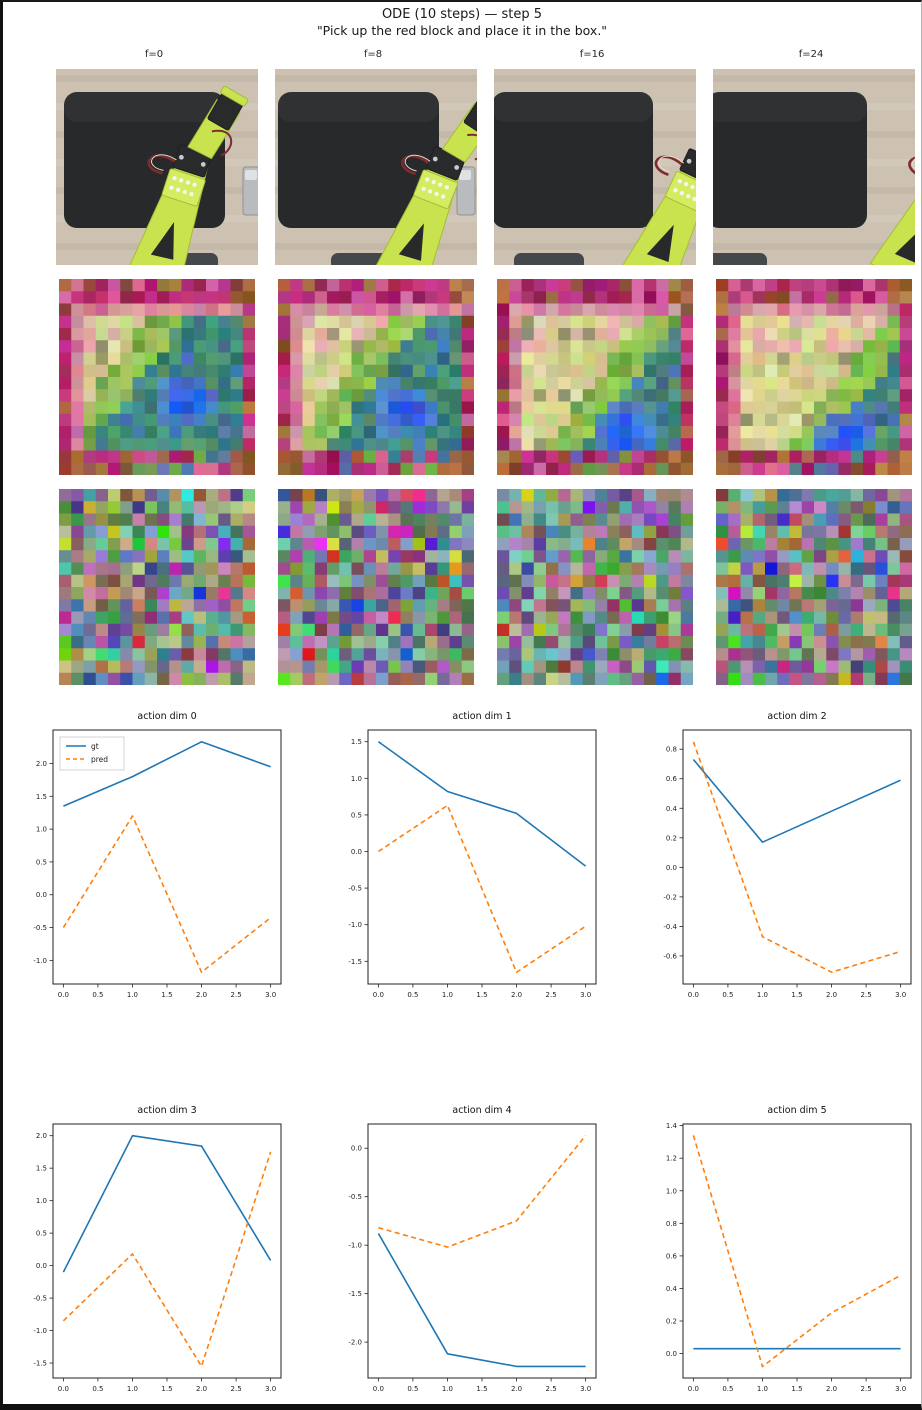 This screenshot has height=1410, width=922. I want to click on figure-title: ODE (10 steps) — step 5, so click(462, 14).